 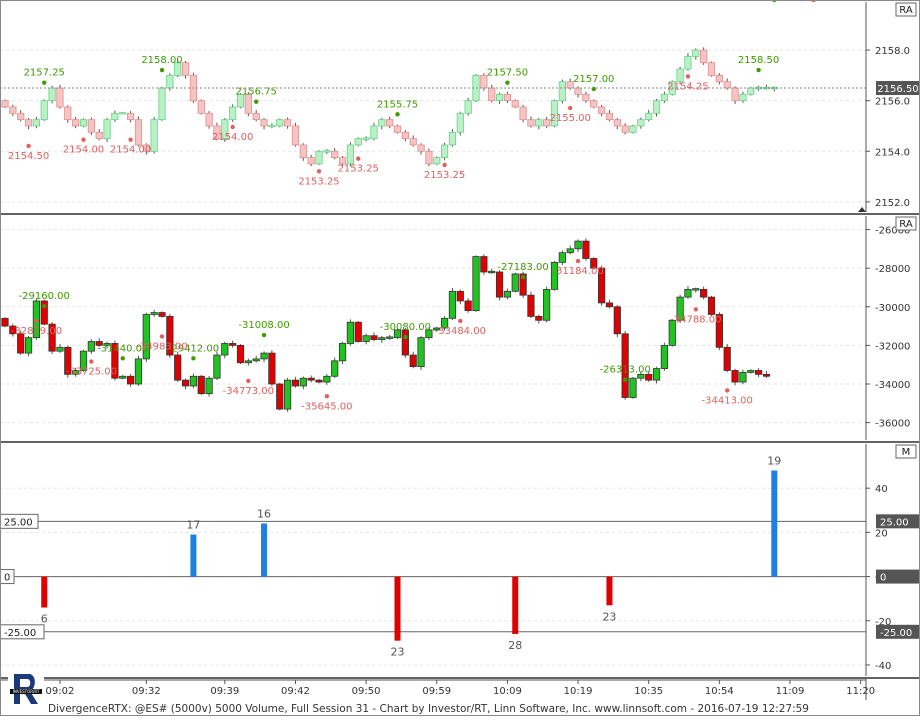 I want to click on delta-low-label: -34788.00, so click(x=695, y=319).